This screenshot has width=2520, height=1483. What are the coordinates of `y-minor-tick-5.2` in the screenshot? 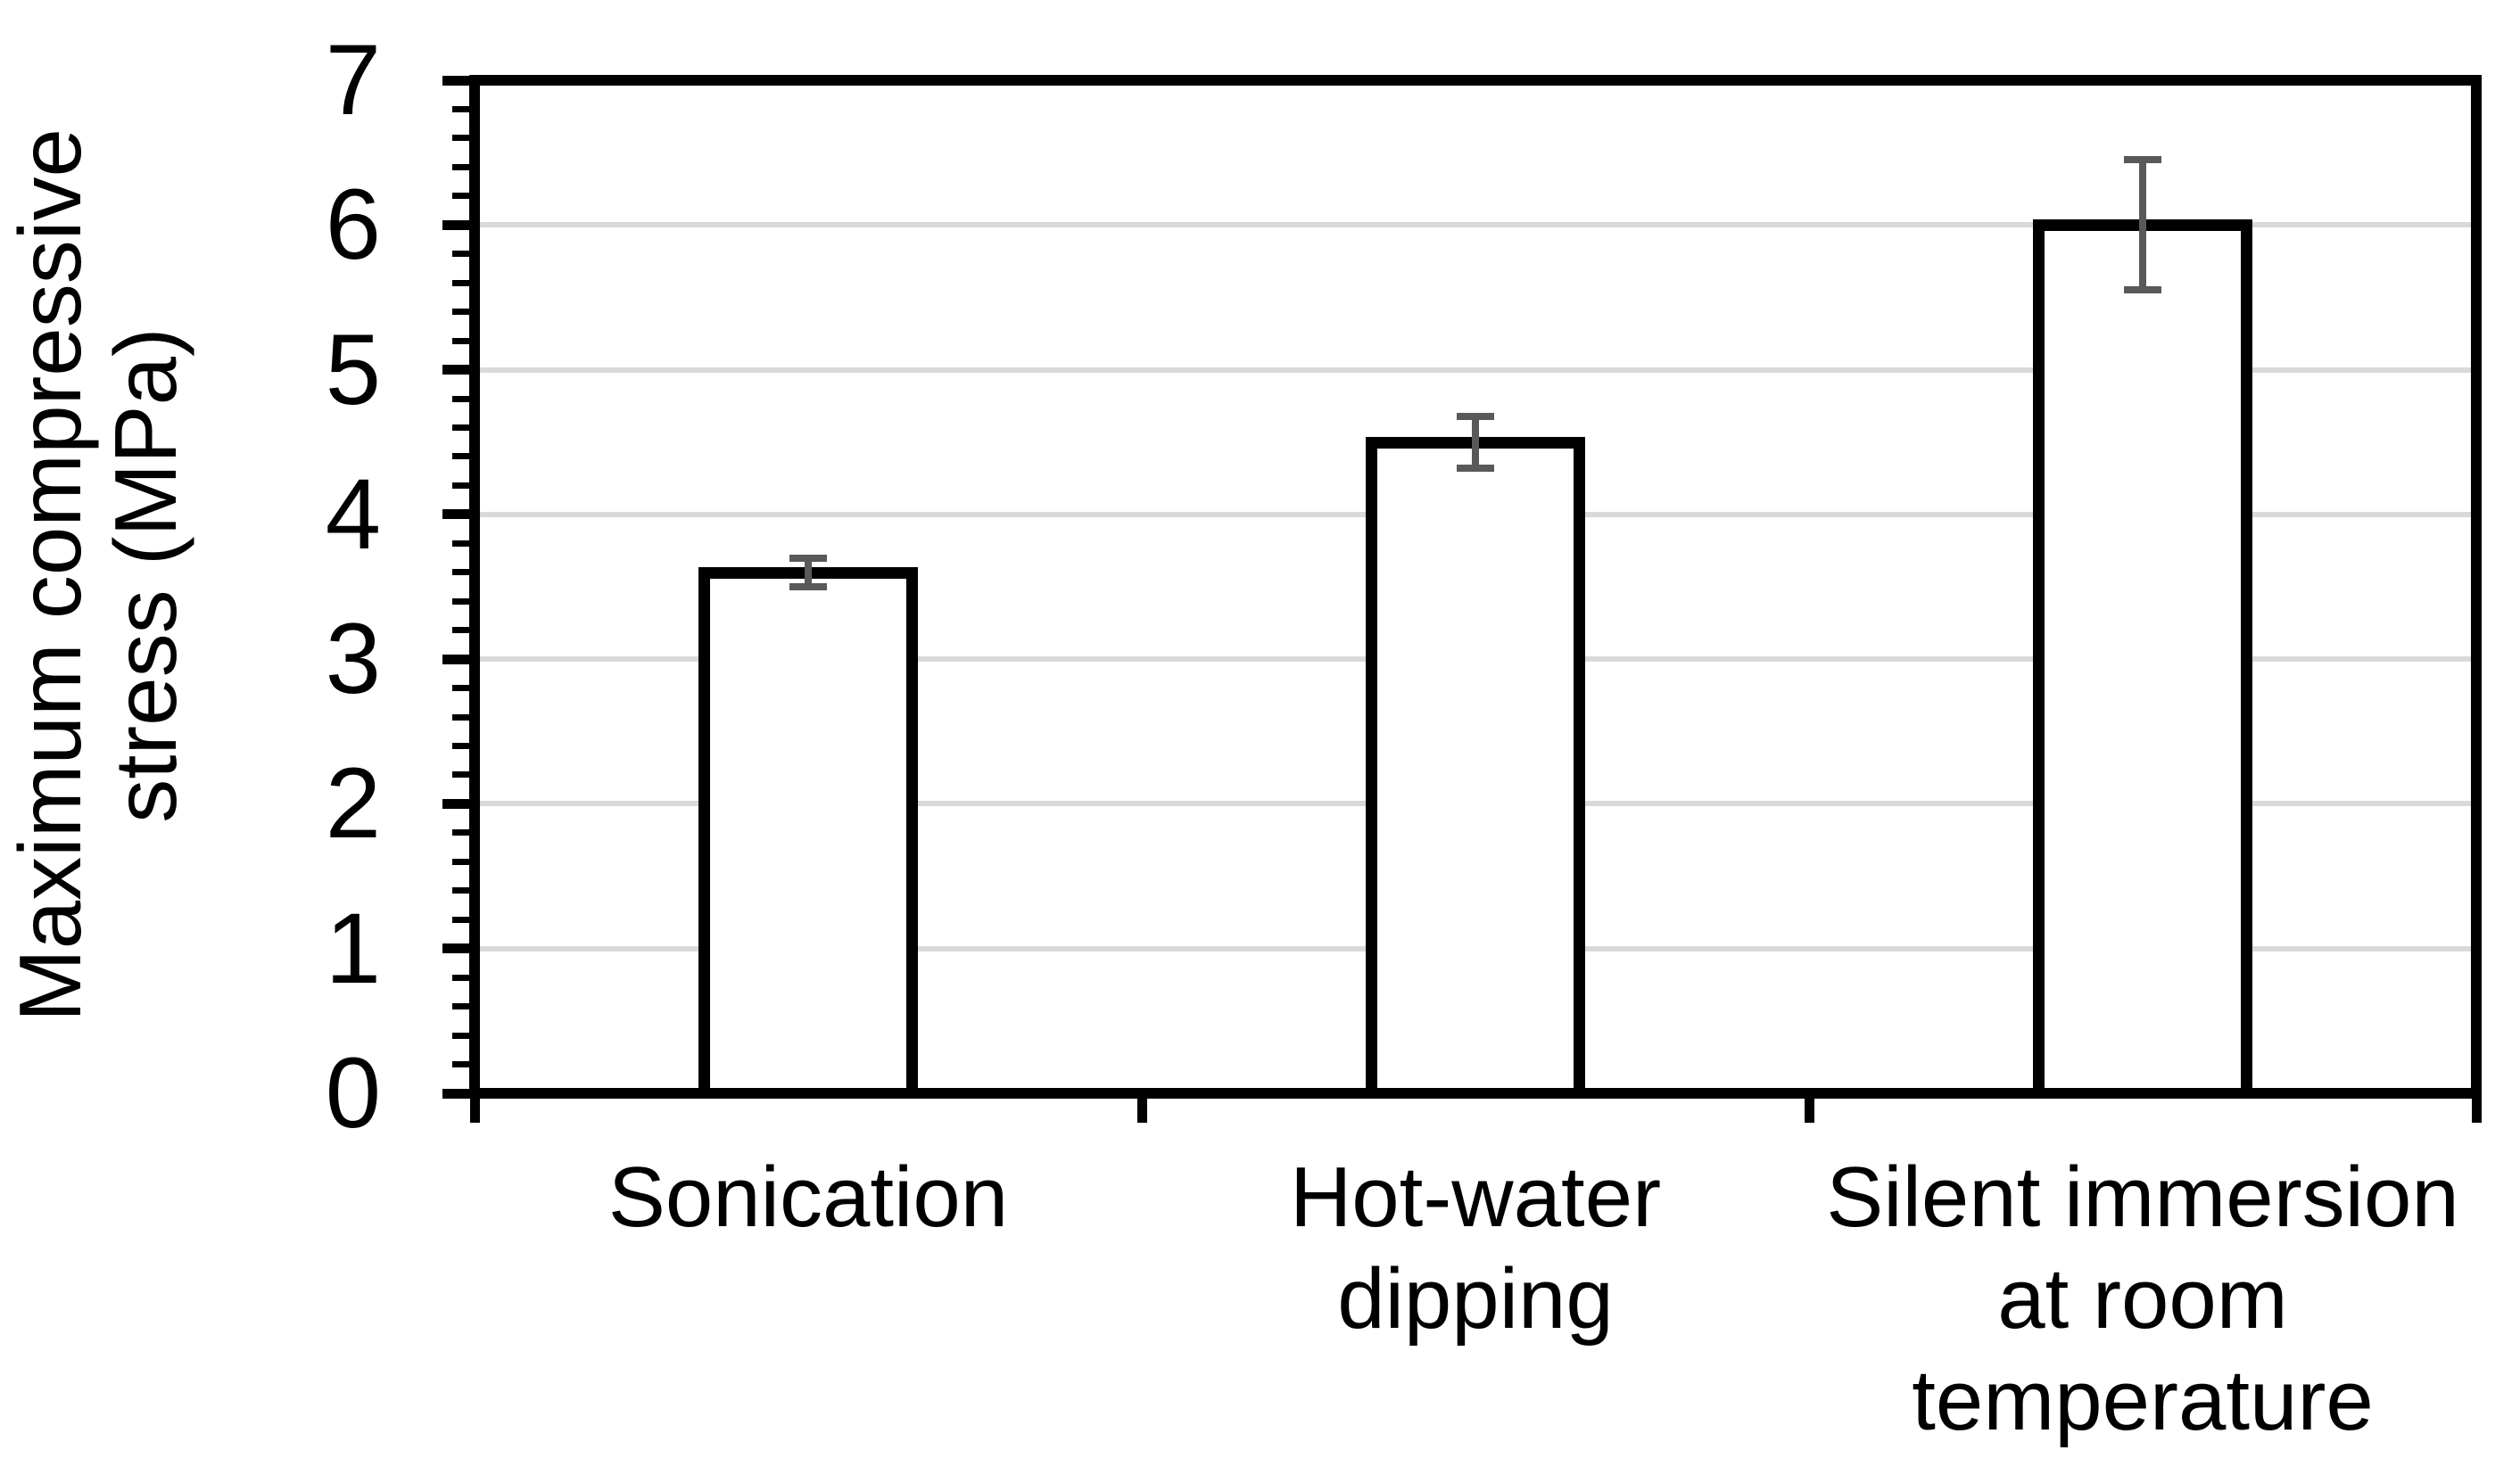 It's located at (460, 341).